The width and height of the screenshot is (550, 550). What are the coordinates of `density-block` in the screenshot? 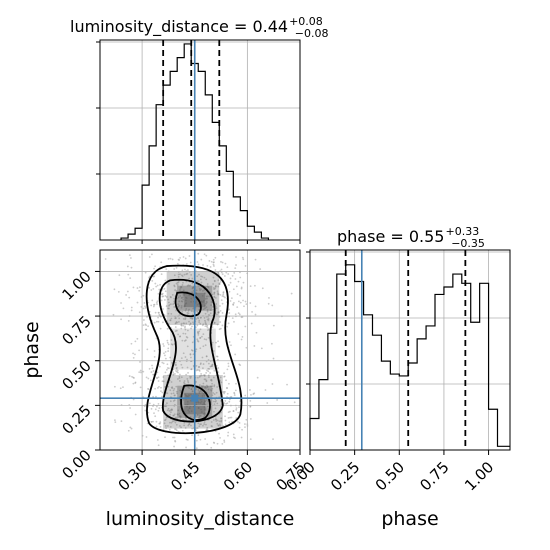 It's located at (193, 349).